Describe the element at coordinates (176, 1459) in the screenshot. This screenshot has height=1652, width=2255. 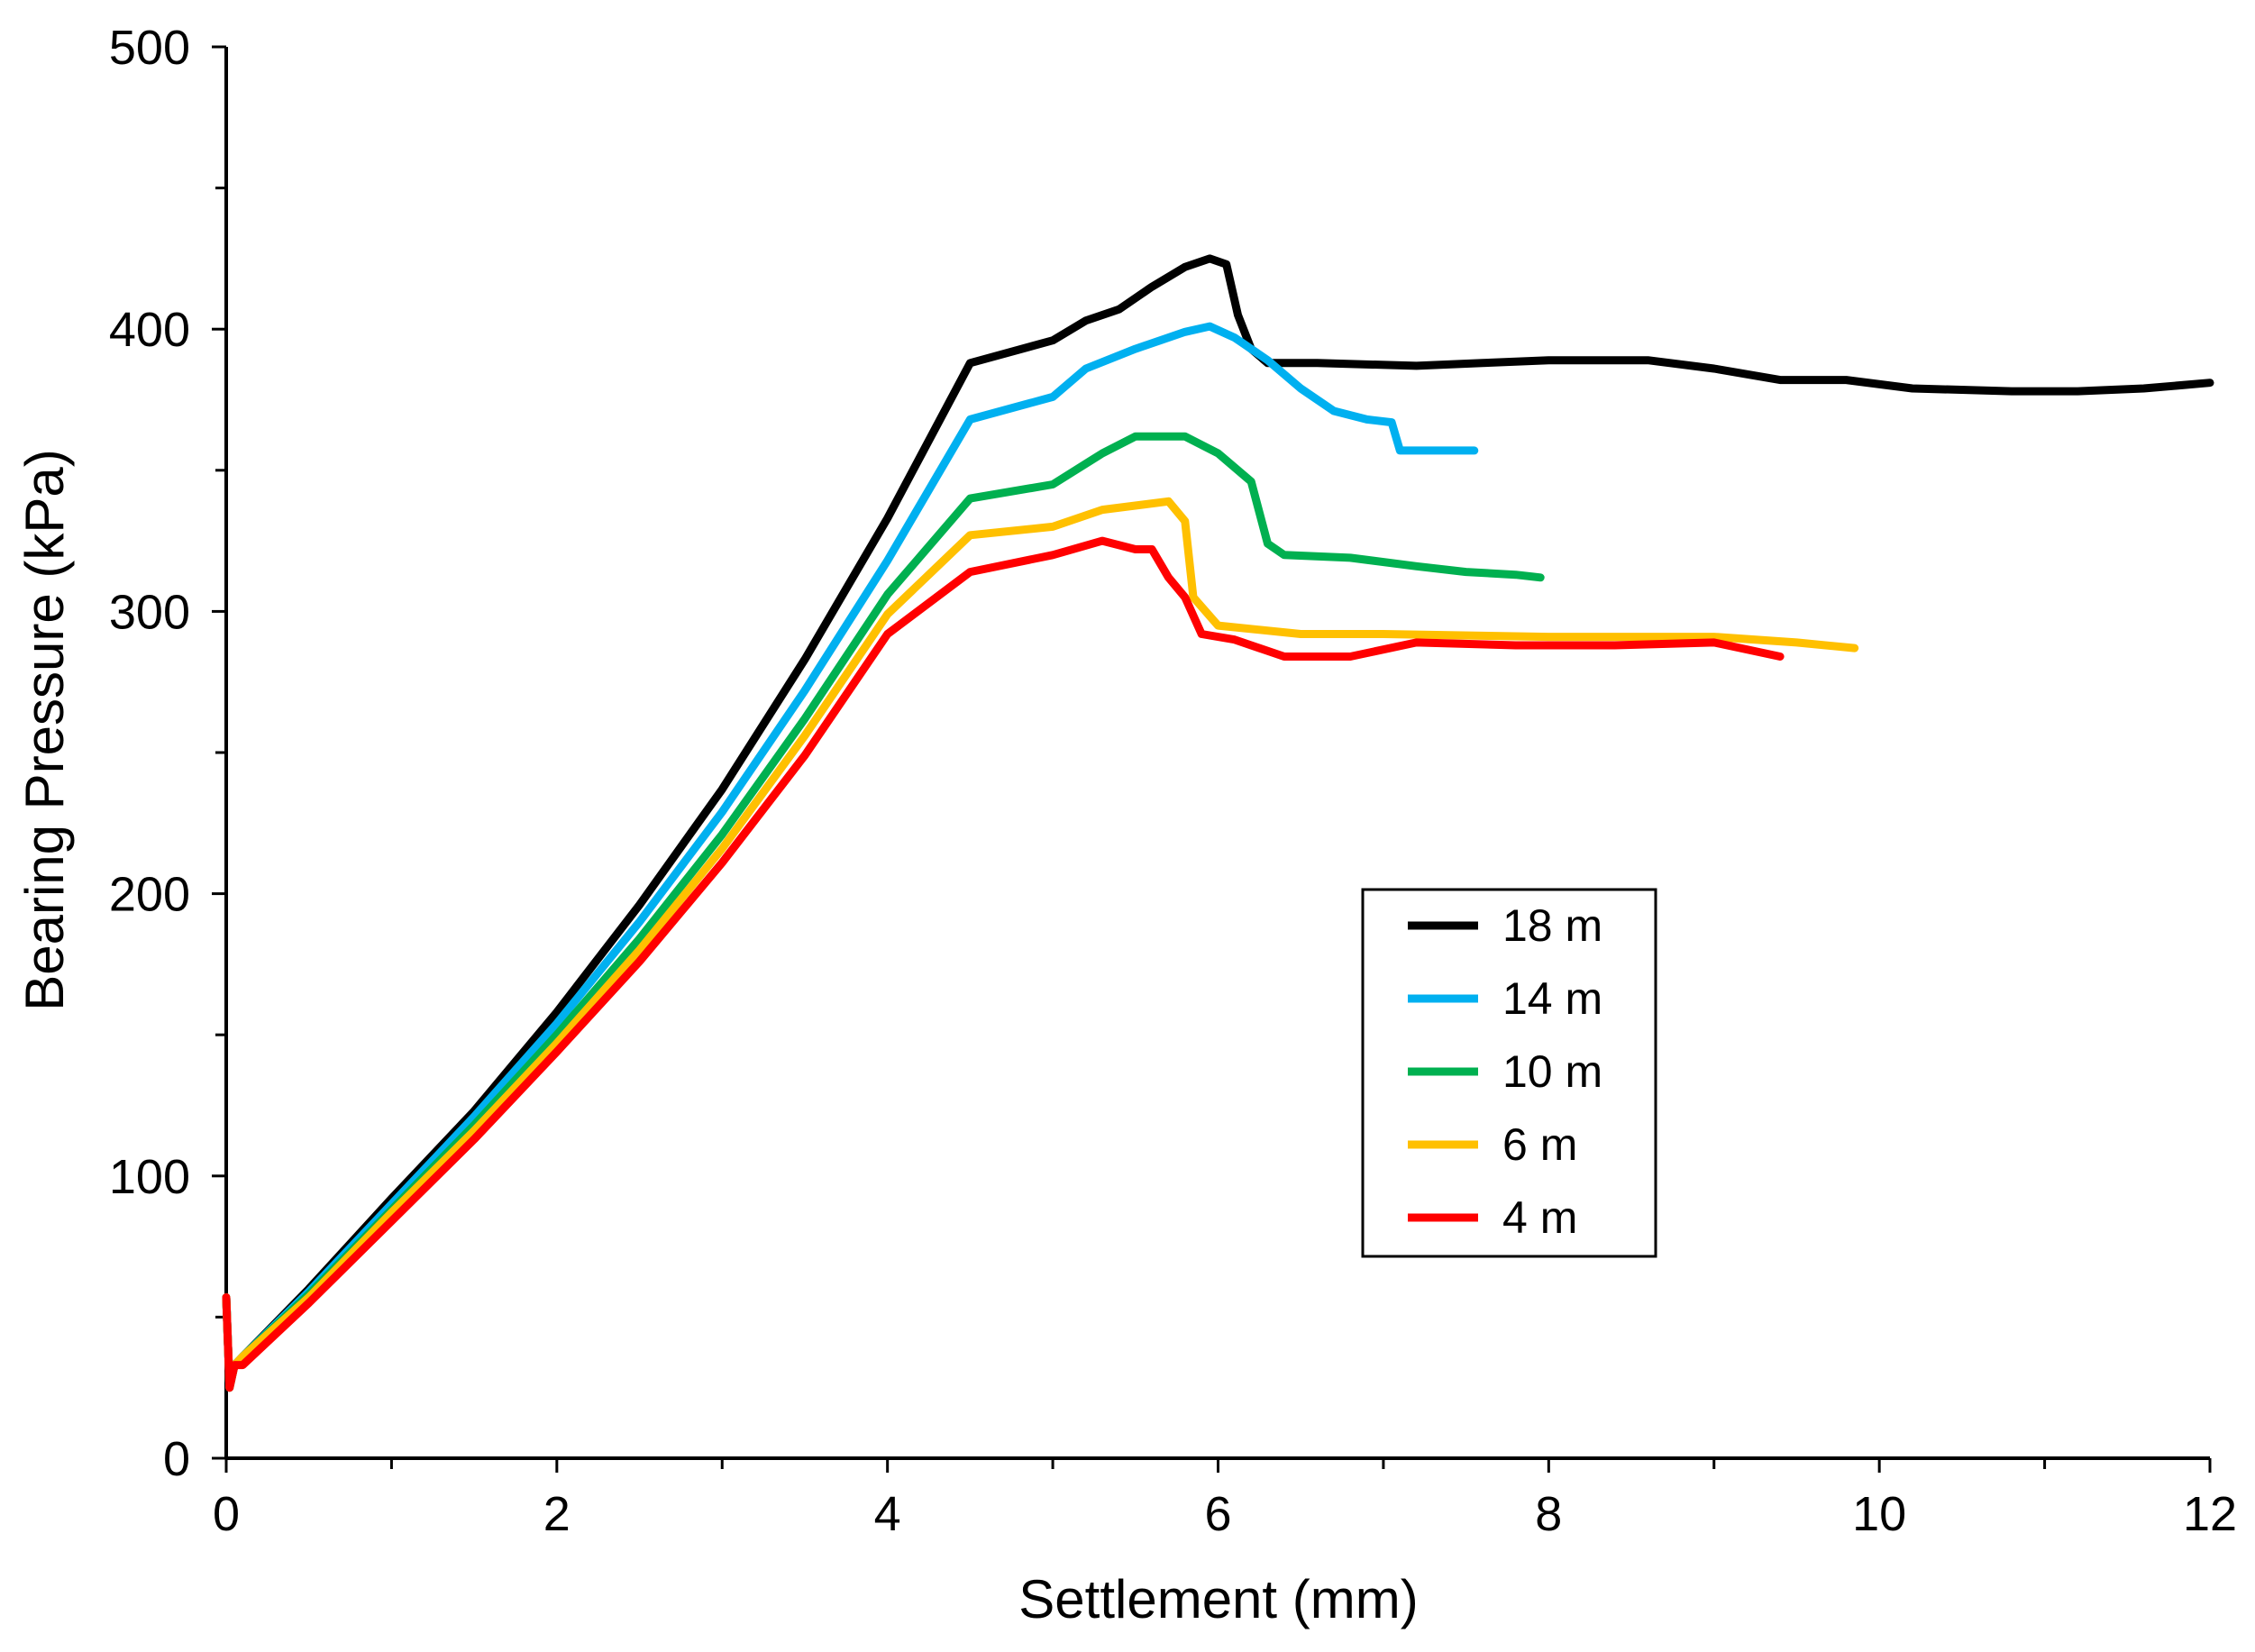
I see `y-tick-label: 0` at that location.